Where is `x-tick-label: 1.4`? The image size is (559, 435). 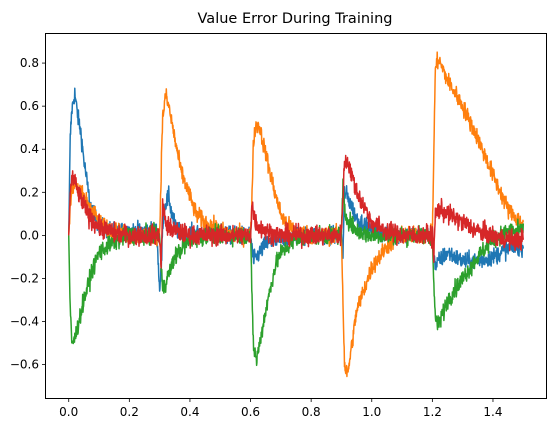 x-tick-label: 1.4 is located at coordinates (492, 412).